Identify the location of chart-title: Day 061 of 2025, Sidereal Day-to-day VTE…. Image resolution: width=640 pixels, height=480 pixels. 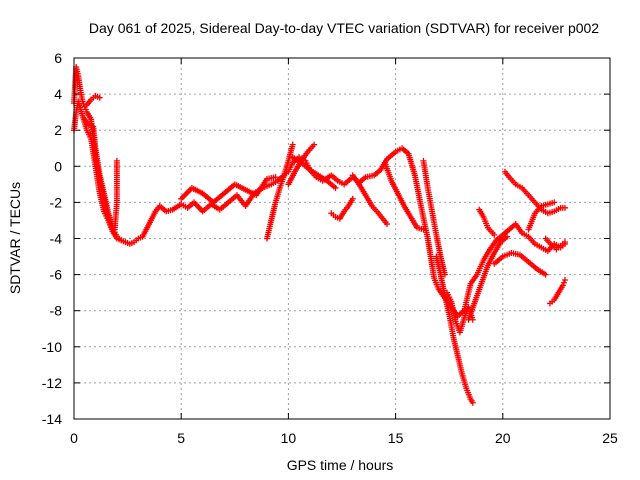
(344, 28).